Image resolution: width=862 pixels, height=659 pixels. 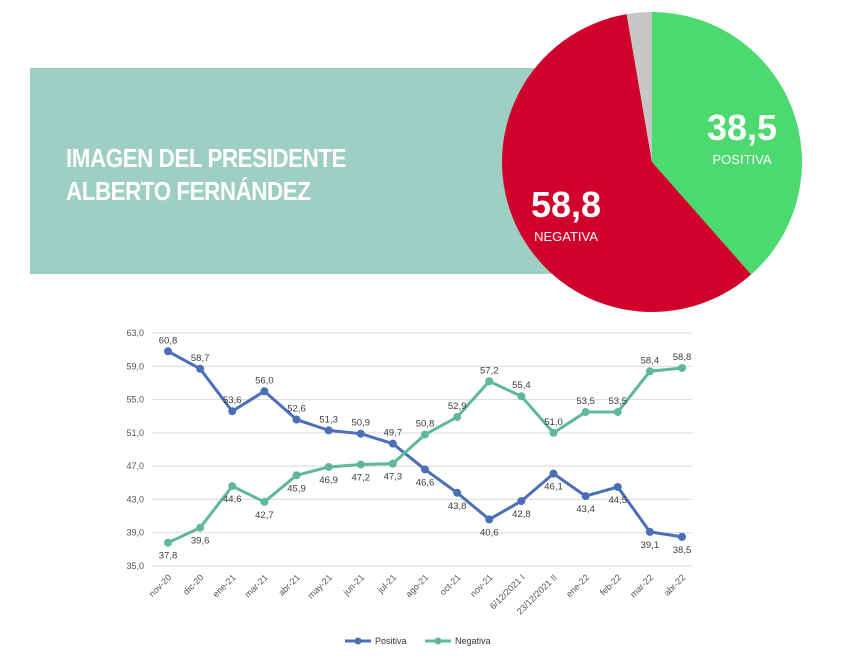 What do you see at coordinates (361, 477) in the screenshot?
I see `data-label-negativa: 47,2` at bounding box center [361, 477].